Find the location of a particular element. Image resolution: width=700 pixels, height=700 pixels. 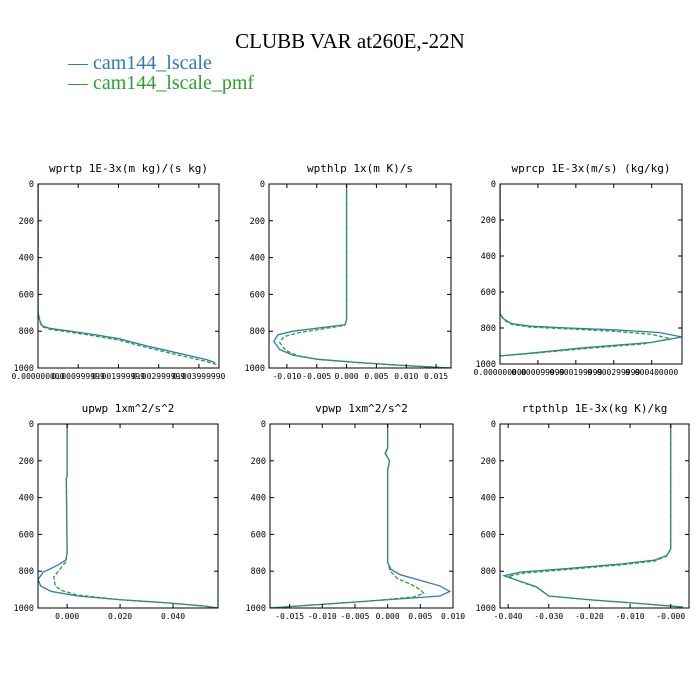

x-tick-label: -0.030 is located at coordinates (548, 616).